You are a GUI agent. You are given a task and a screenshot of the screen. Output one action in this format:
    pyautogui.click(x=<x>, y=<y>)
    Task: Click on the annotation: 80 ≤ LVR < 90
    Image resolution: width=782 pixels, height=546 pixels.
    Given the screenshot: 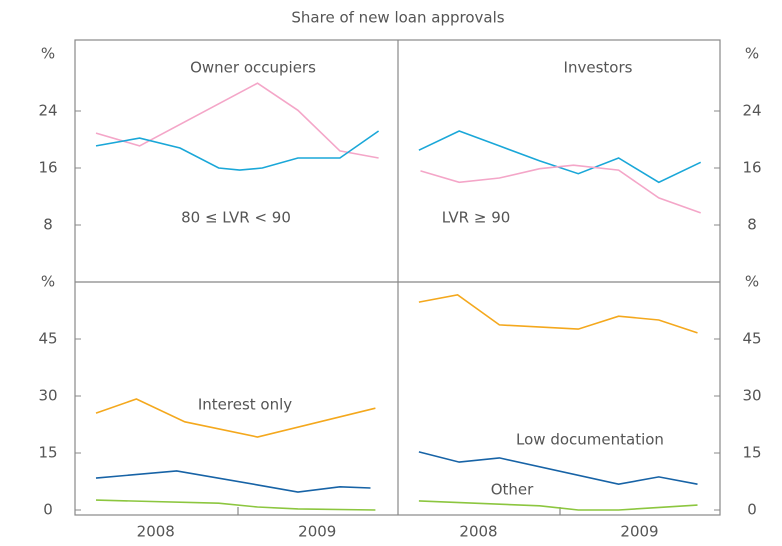 What is the action you would take?
    pyautogui.click(x=236, y=218)
    